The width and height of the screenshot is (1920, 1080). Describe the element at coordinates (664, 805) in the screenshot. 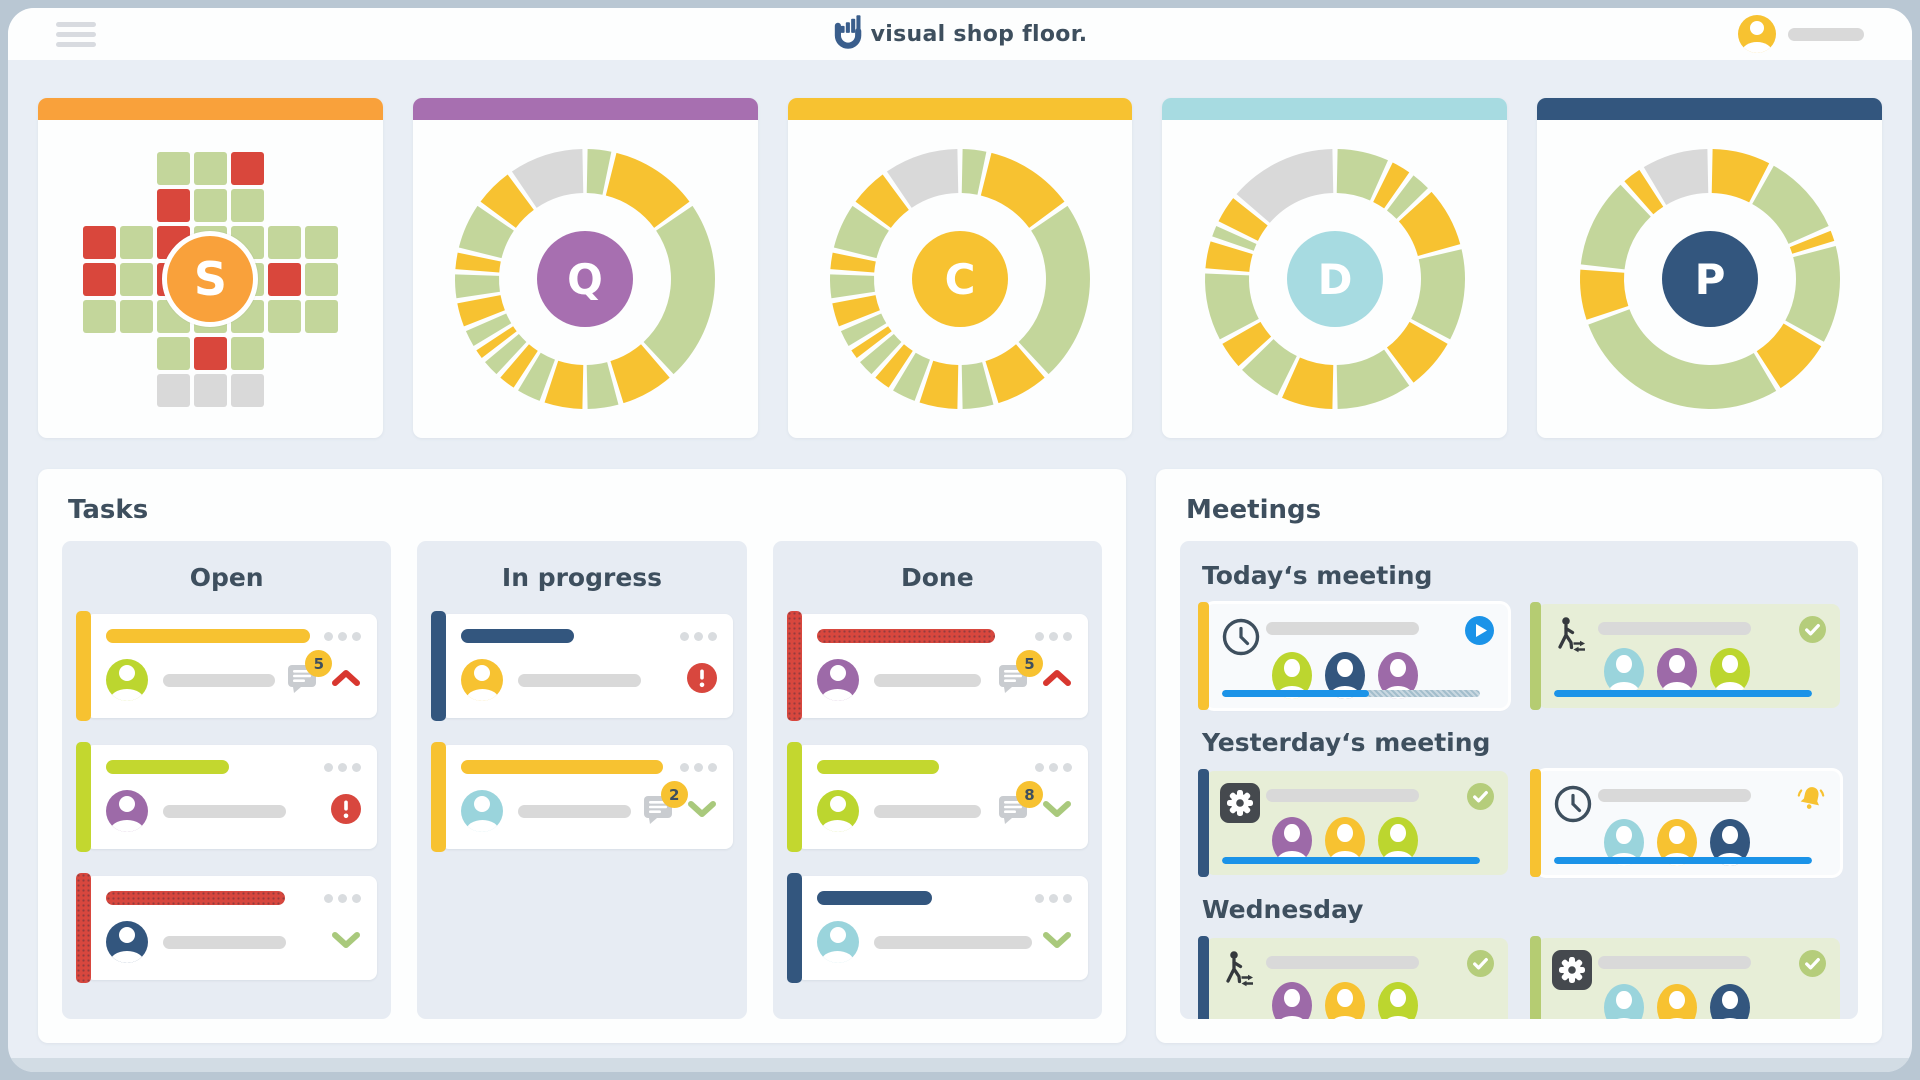

I see `comments-indicator: 2` at that location.